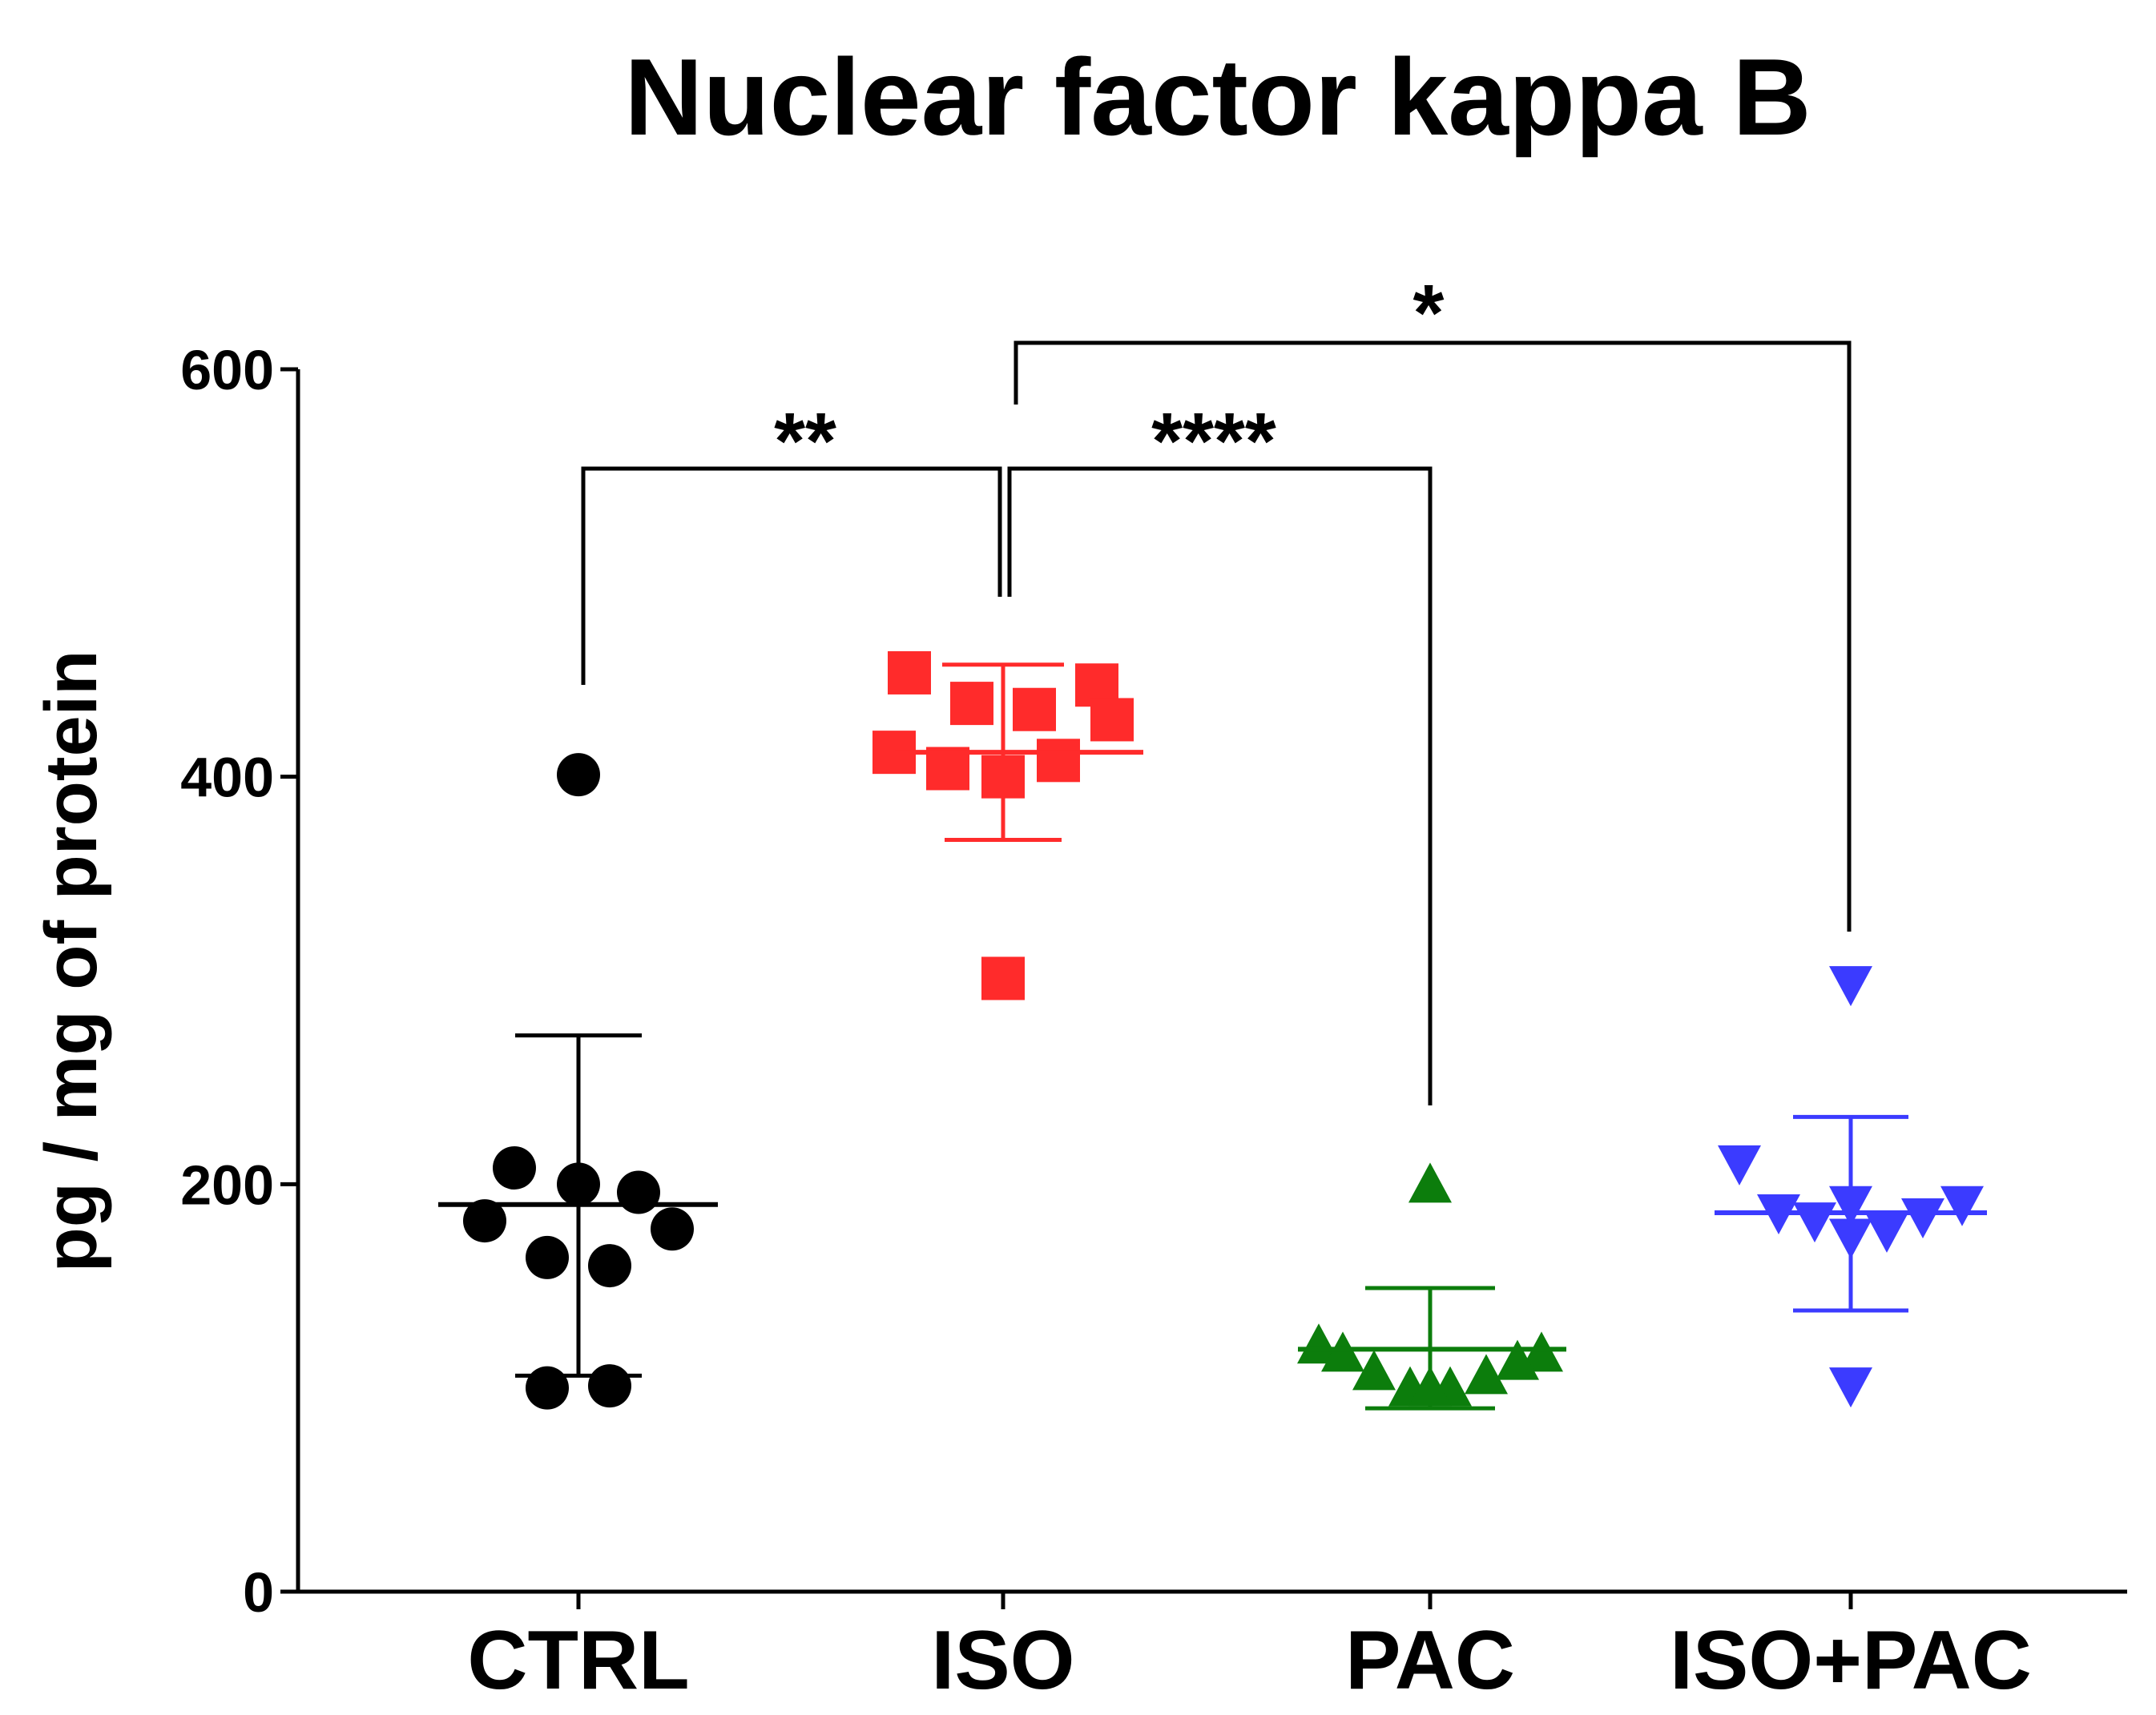 The image size is (2156, 1715). What do you see at coordinates (578, 1081) in the screenshot?
I see `group-ctrl` at bounding box center [578, 1081].